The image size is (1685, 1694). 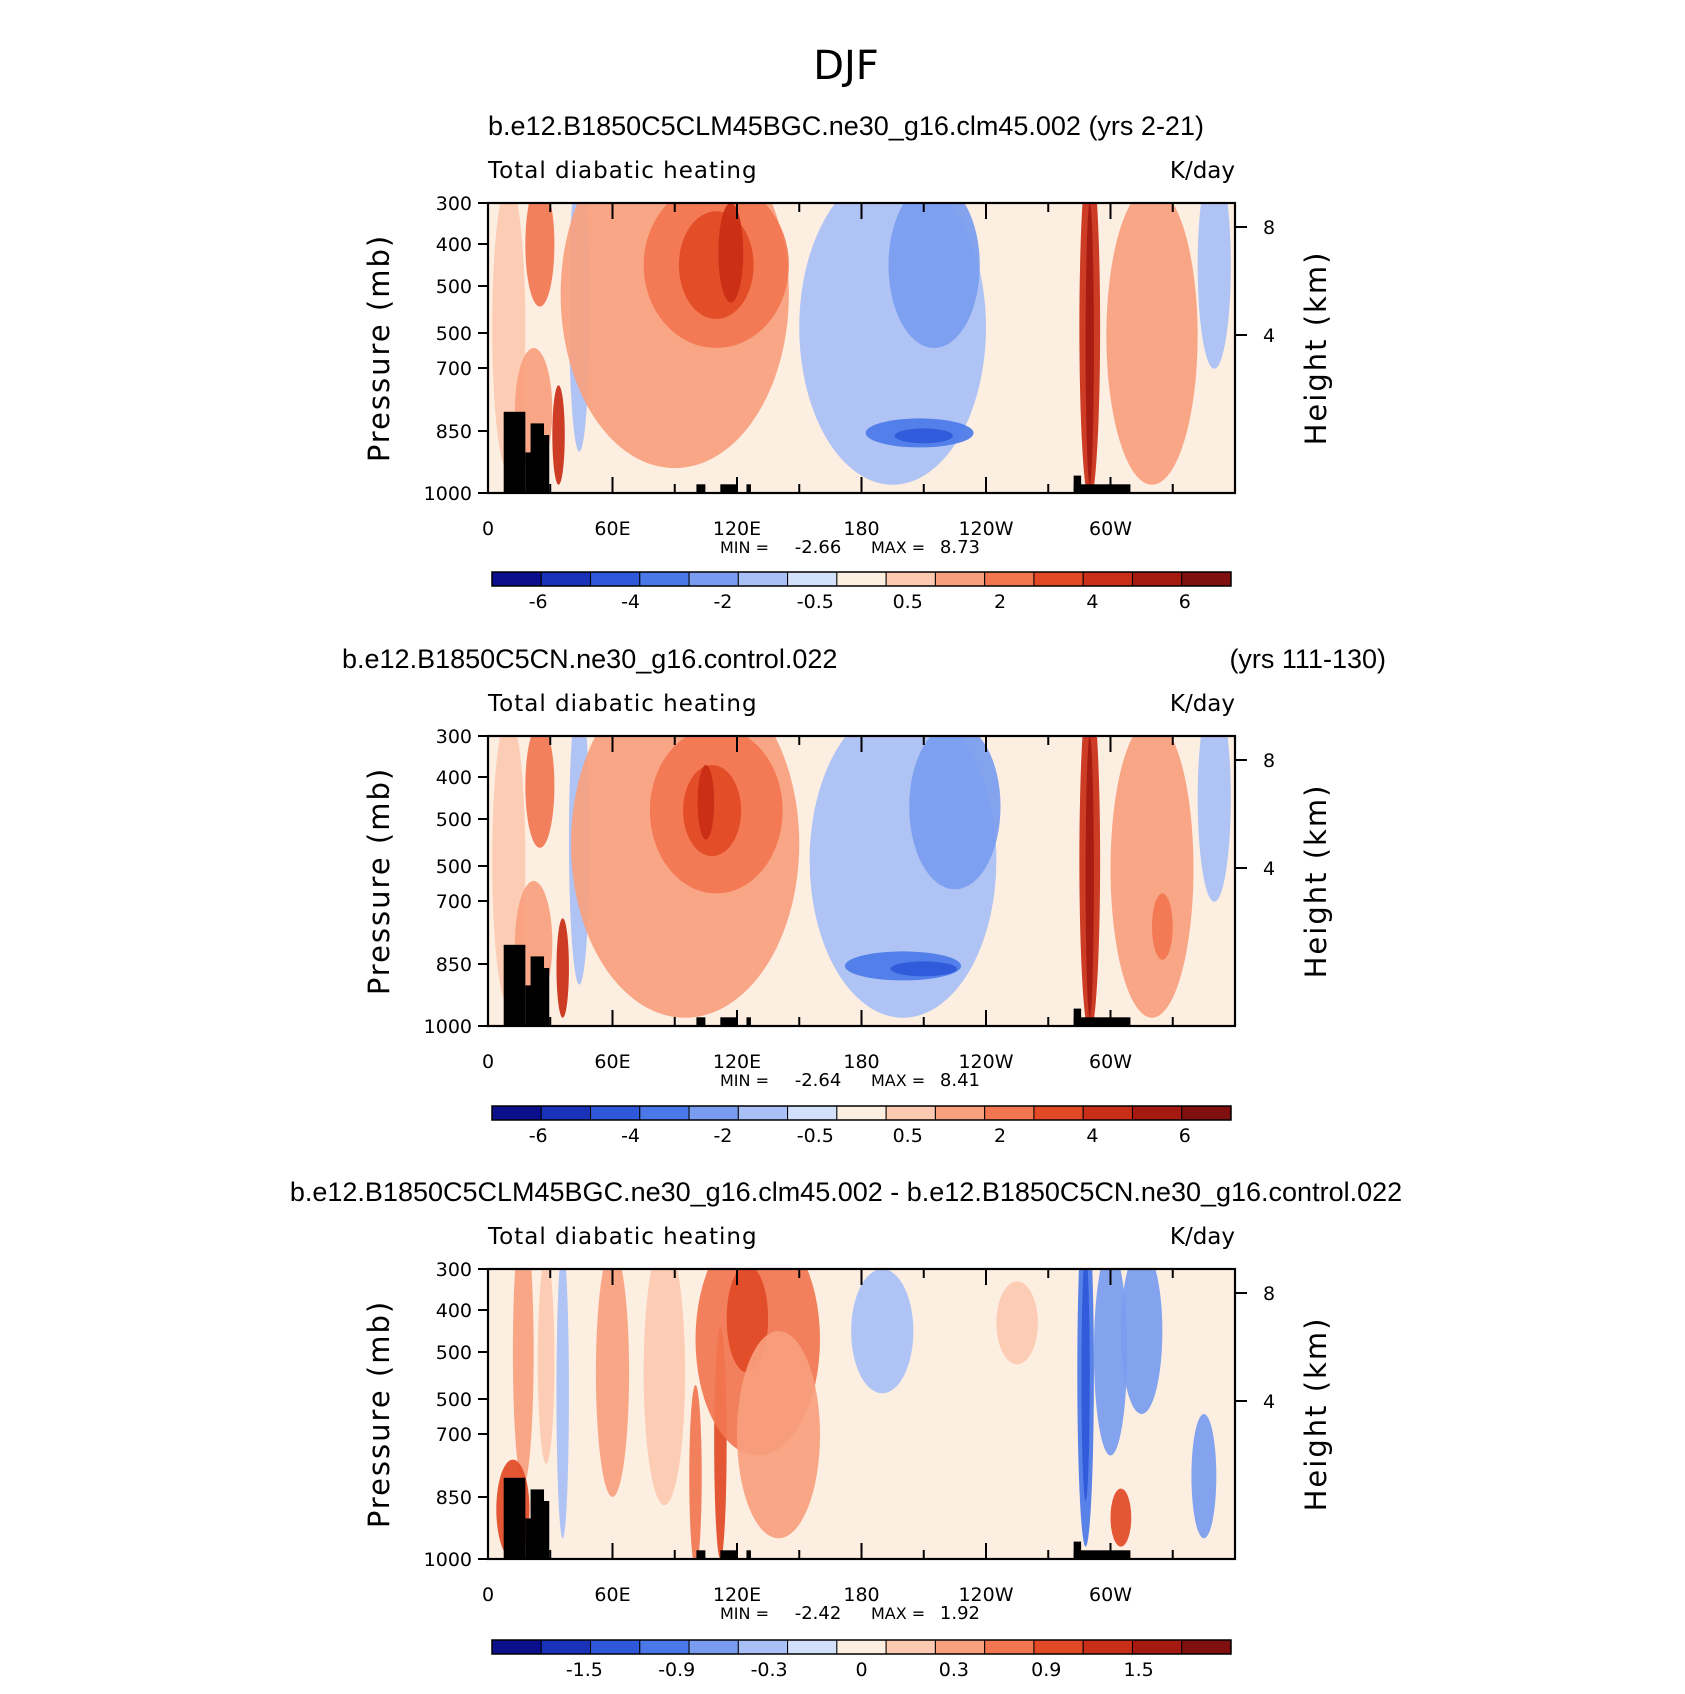 What do you see at coordinates (818, 1613) in the screenshot?
I see `min-value: -2.42` at bounding box center [818, 1613].